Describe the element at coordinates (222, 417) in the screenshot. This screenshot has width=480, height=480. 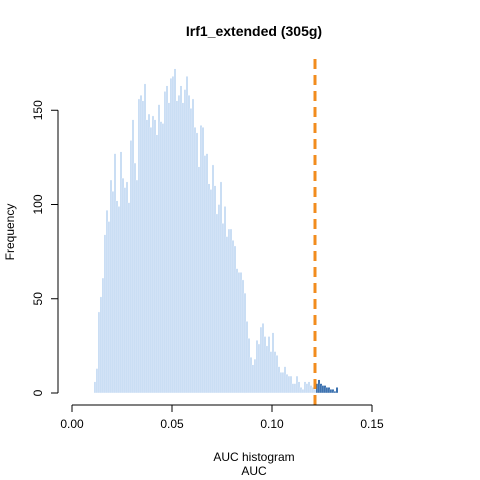
I see `x-axis: 0.00 0.05 0.10 0.15` at that location.